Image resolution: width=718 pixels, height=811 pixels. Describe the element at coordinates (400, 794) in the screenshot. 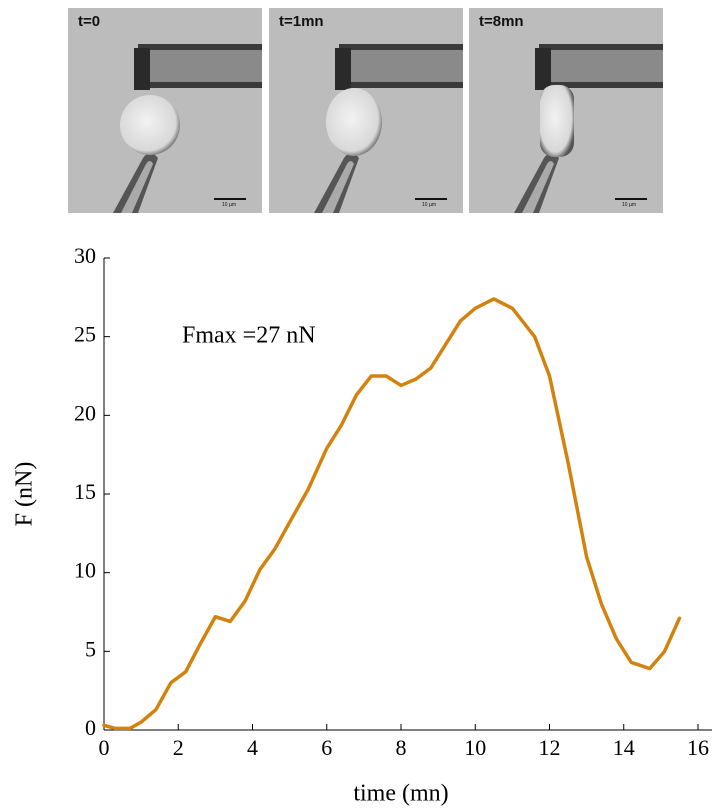

I see `x-axis-label: time (mn)` at that location.